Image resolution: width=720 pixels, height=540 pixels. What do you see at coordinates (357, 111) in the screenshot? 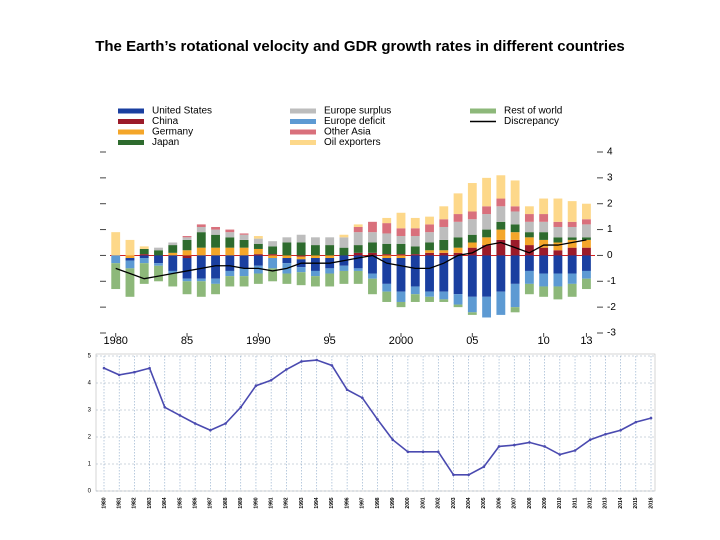
I see `legend-label: Europe surplus` at bounding box center [357, 111].